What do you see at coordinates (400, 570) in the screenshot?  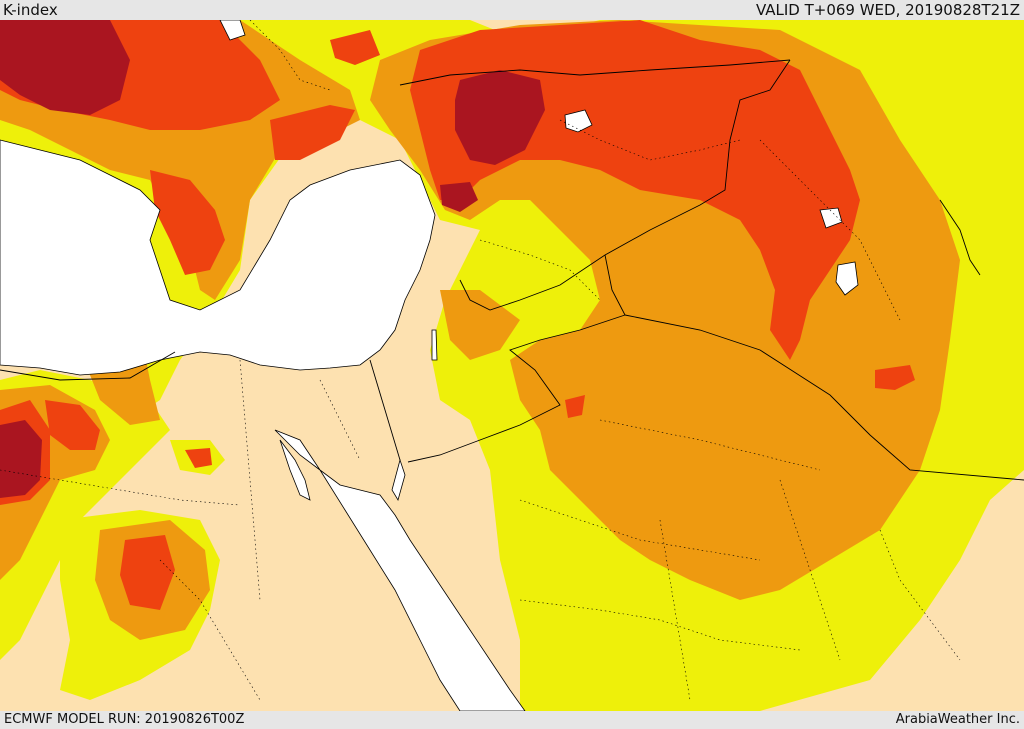 I see `red-sea` at bounding box center [400, 570].